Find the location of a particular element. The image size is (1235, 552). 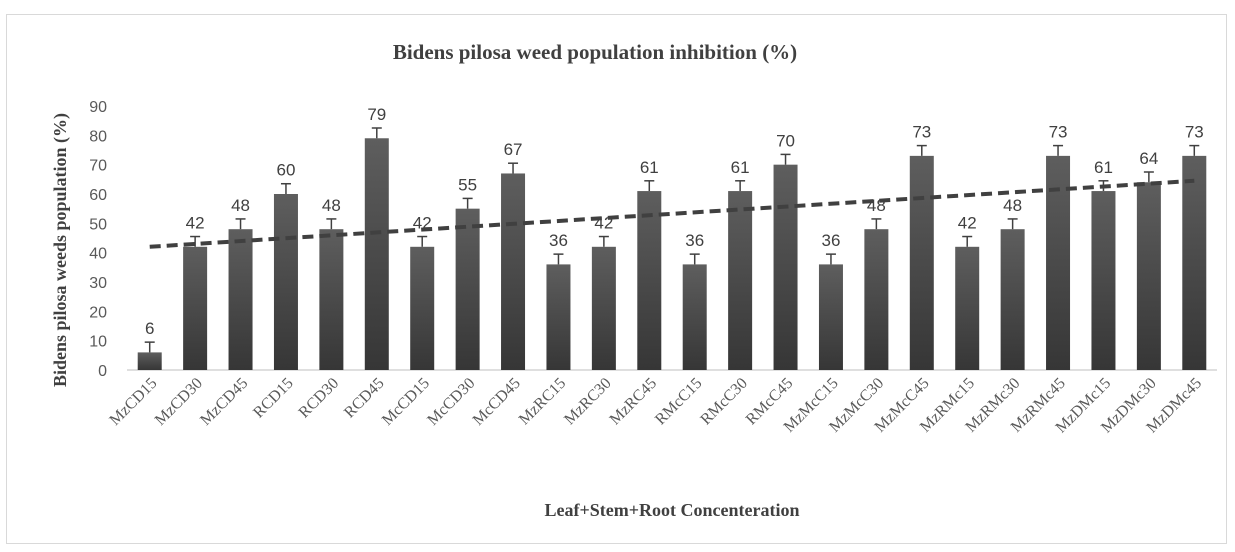

y-tick-label: 80 is located at coordinates (98, 136).